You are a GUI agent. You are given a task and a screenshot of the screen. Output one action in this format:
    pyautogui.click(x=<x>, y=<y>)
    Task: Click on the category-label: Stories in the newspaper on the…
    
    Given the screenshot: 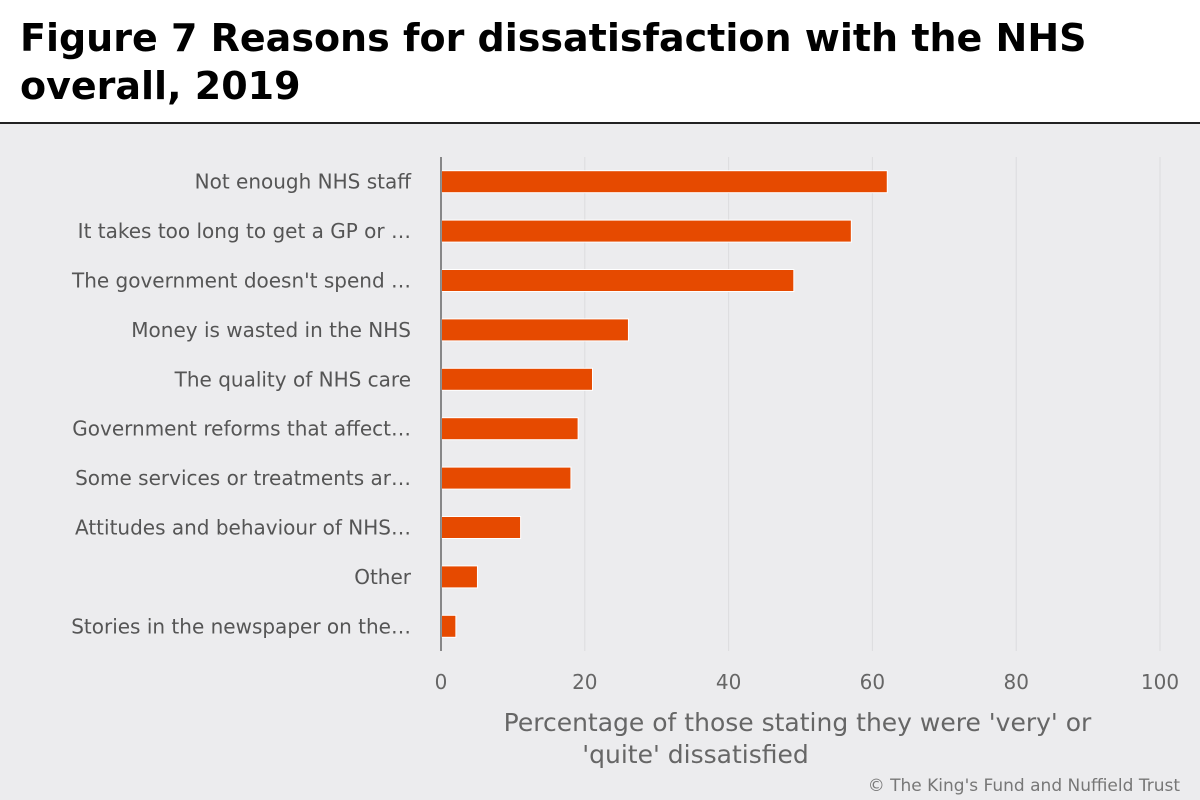 What is the action you would take?
    pyautogui.click(x=241, y=626)
    